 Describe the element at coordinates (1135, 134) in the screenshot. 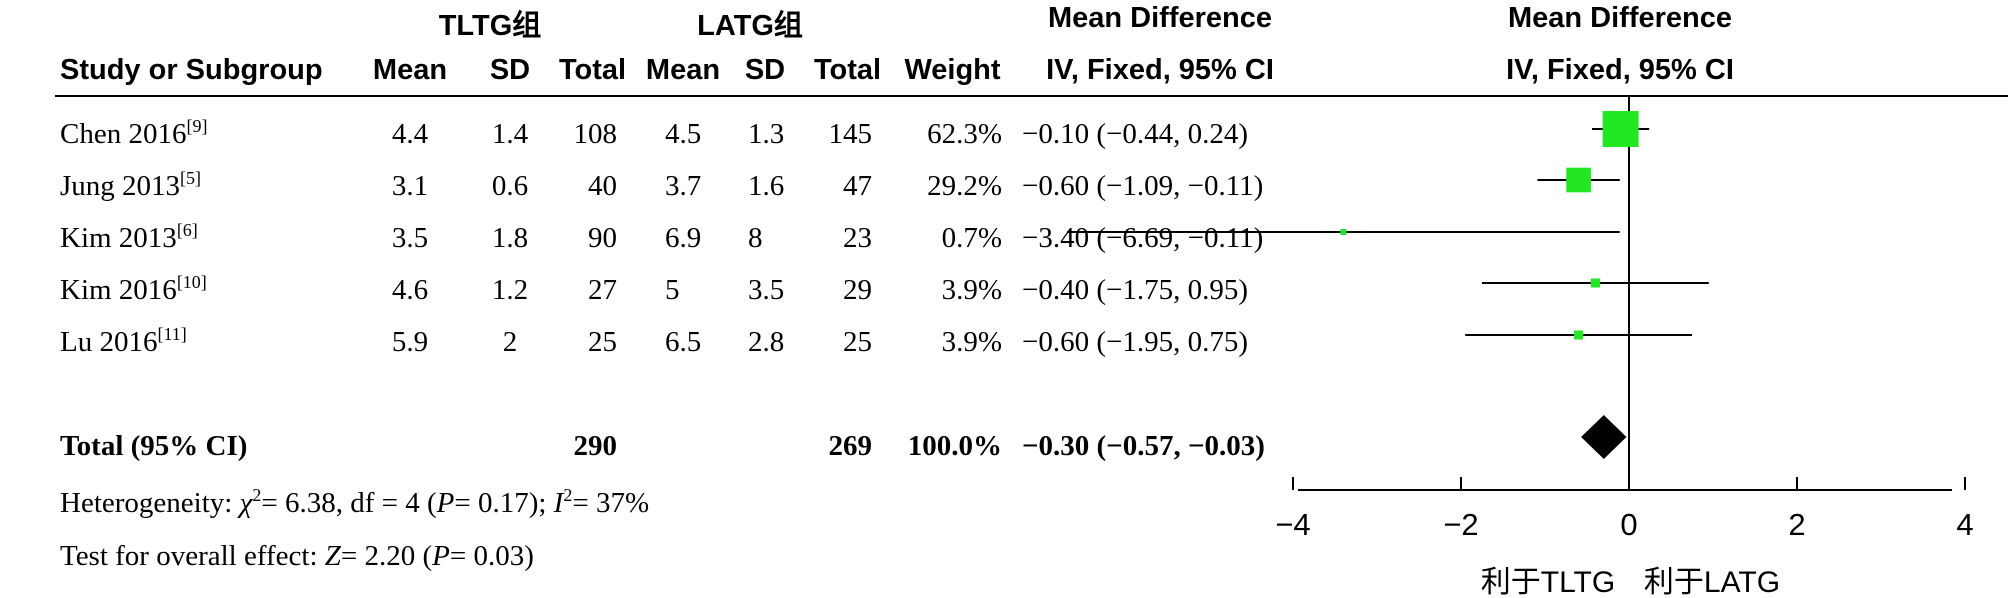

I see `ci-cell: −0.10 (−0.44, 0.24)` at that location.